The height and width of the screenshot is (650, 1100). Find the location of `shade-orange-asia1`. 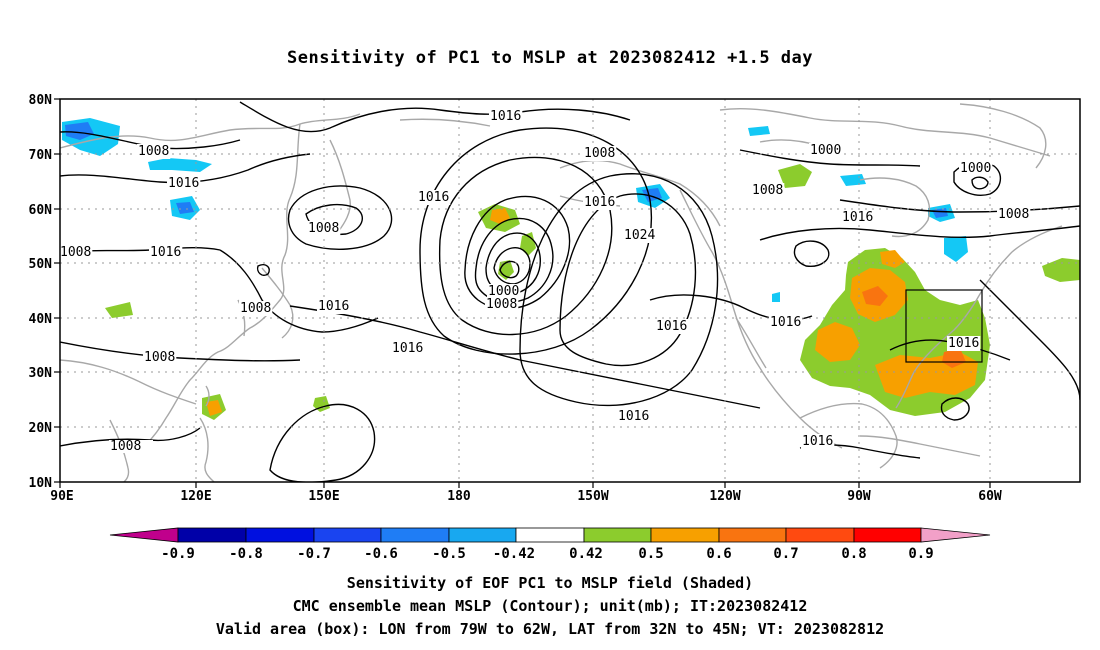

shade-orange-asia1 is located at coordinates (214, 408).